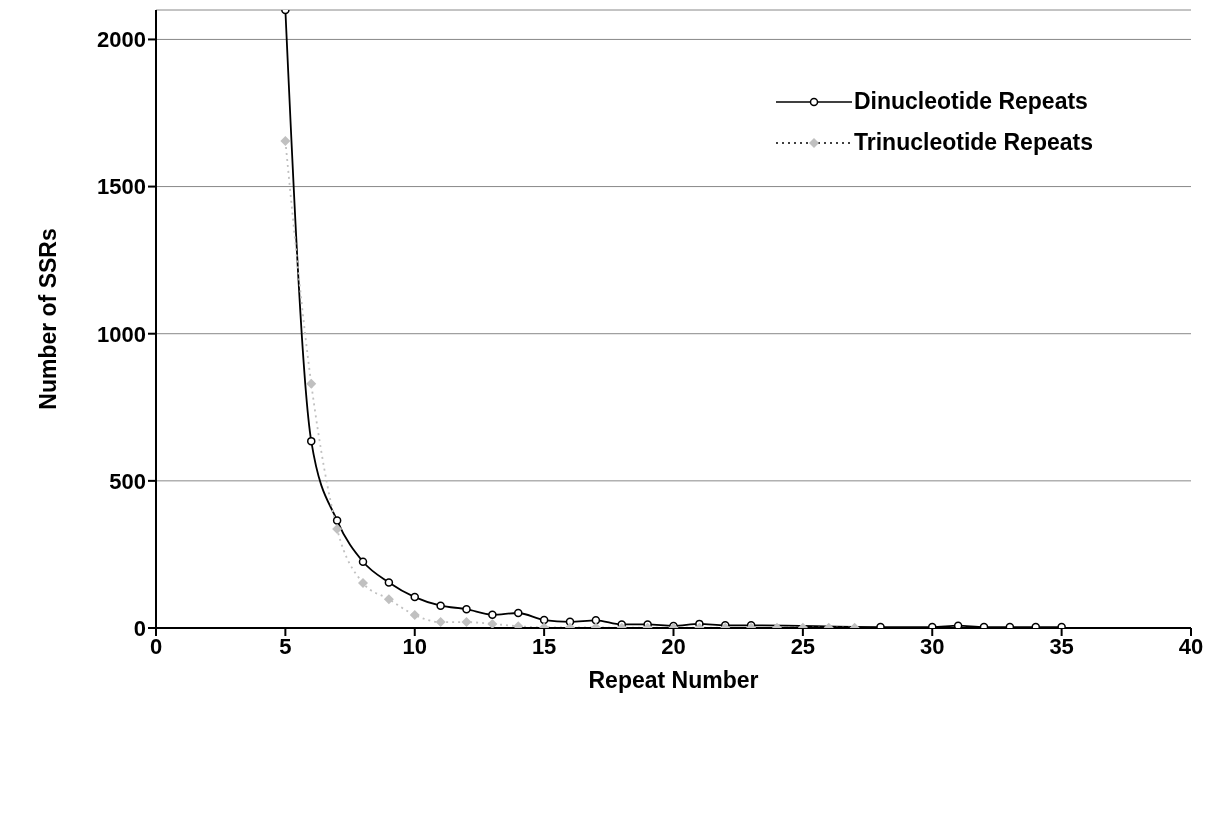 Image resolution: width=1221 pixels, height=824 pixels. Describe the element at coordinates (1191, 646) in the screenshot. I see `x-tick-label: 40` at that location.